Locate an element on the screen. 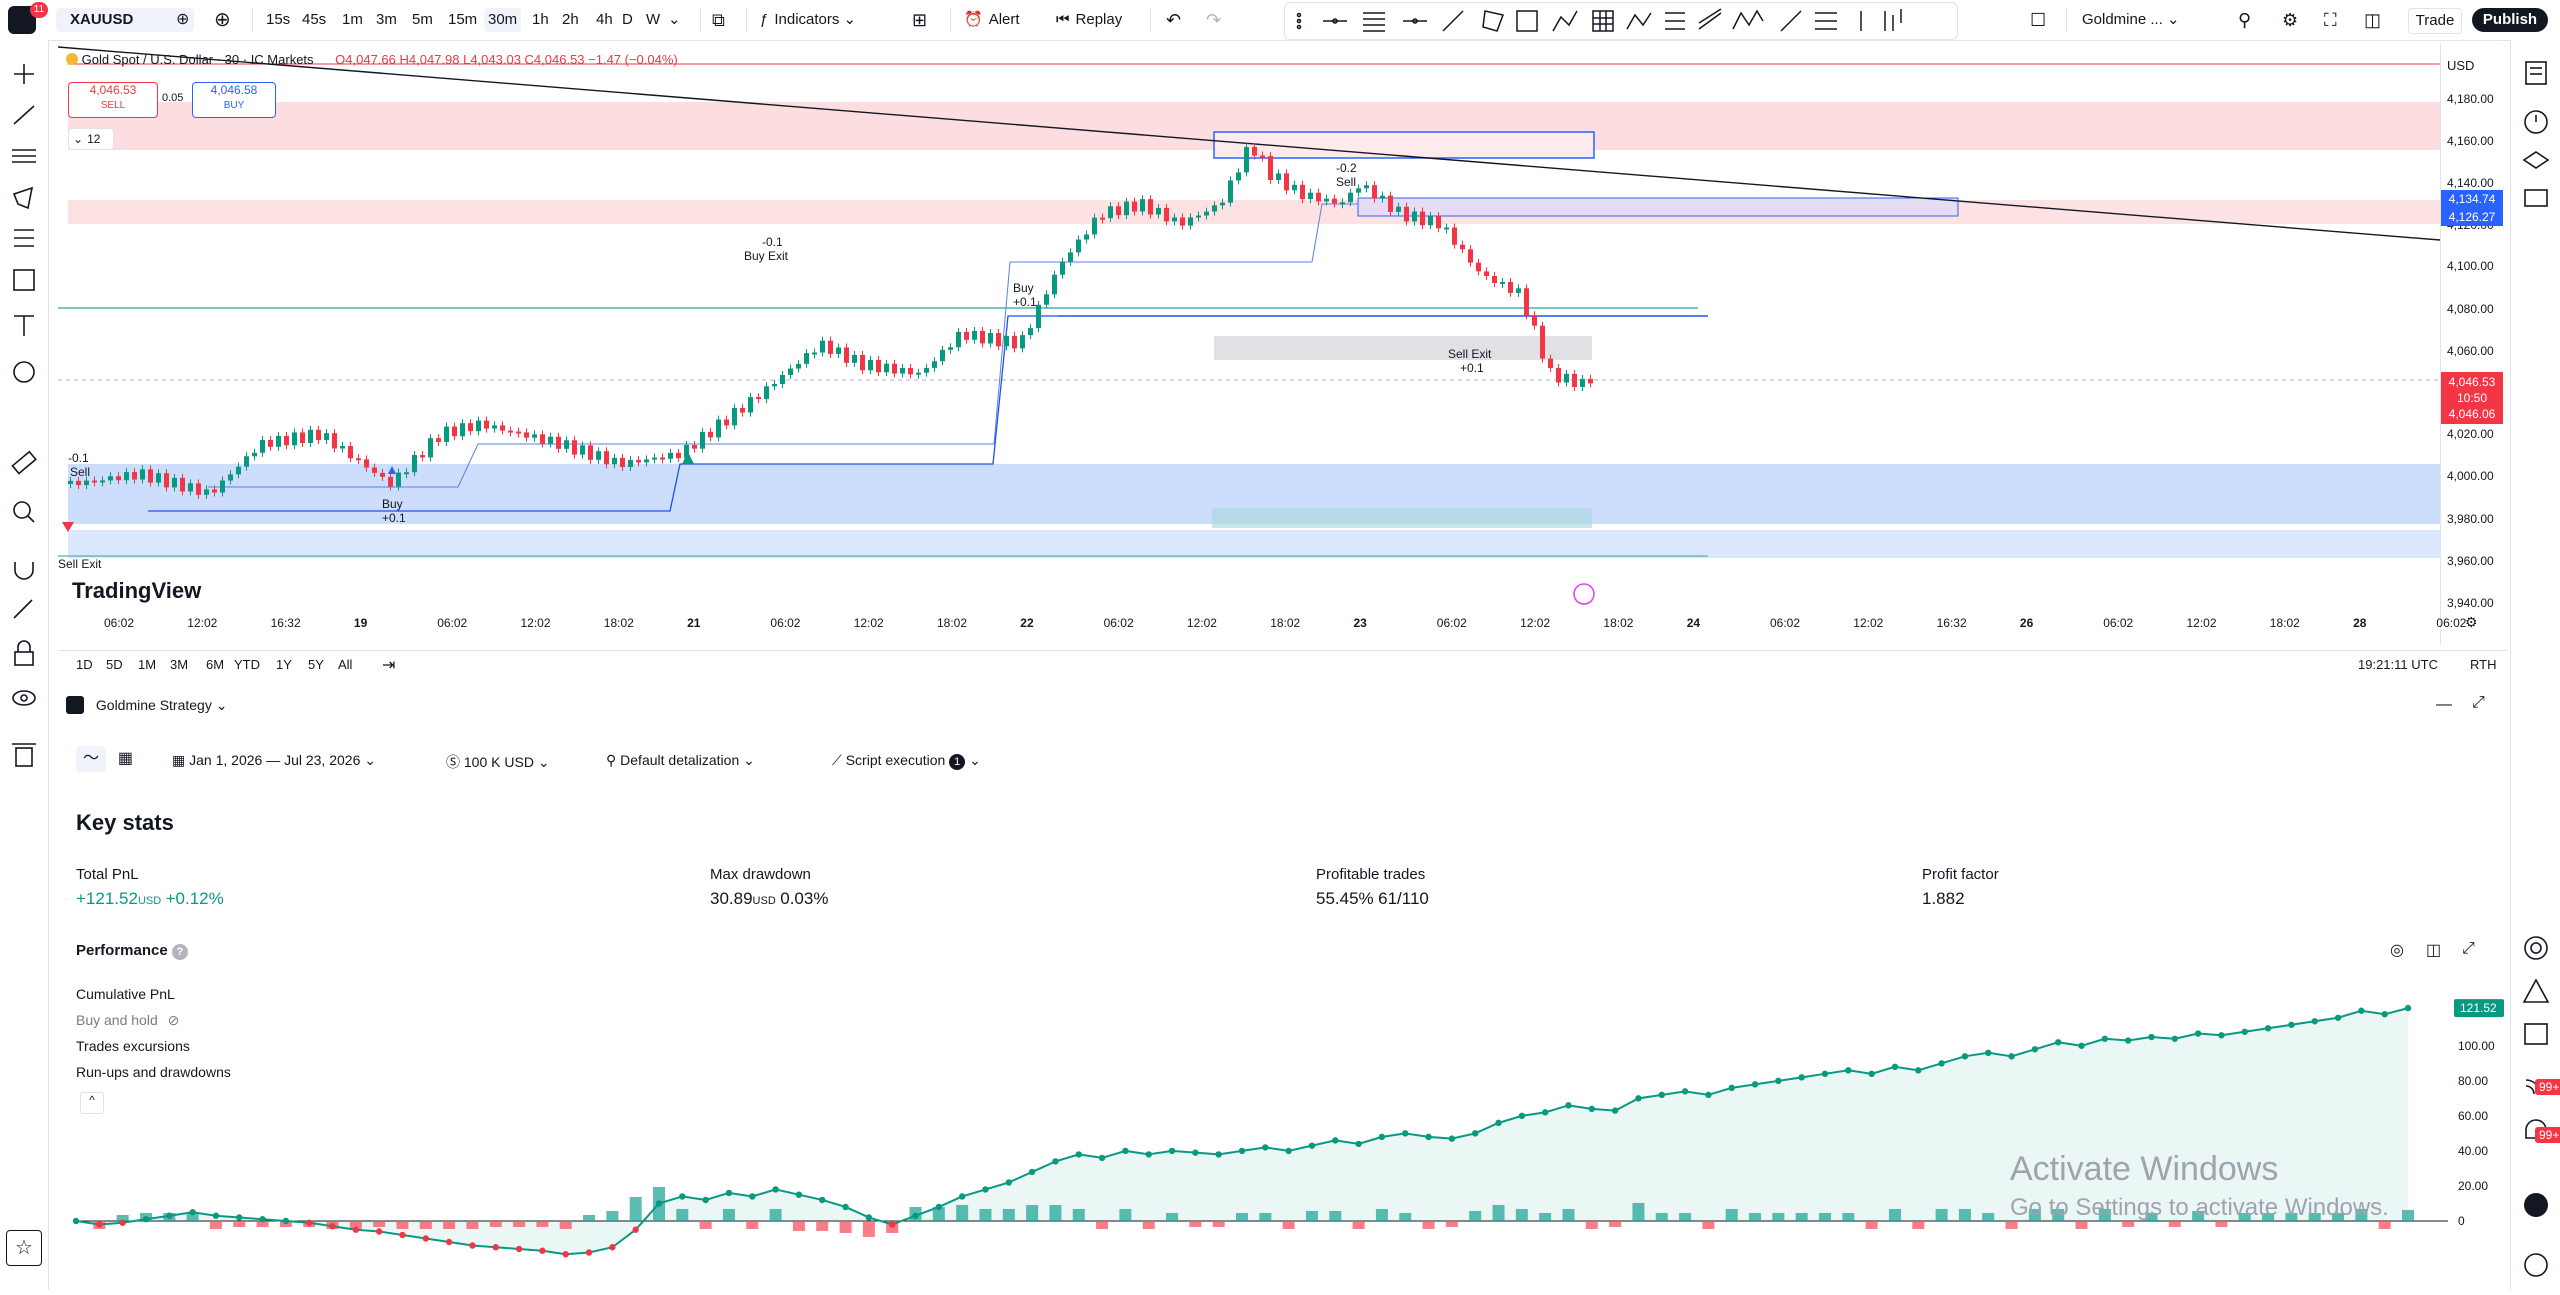  quick-search-icon: ⚲ is located at coordinates (2245, 20).